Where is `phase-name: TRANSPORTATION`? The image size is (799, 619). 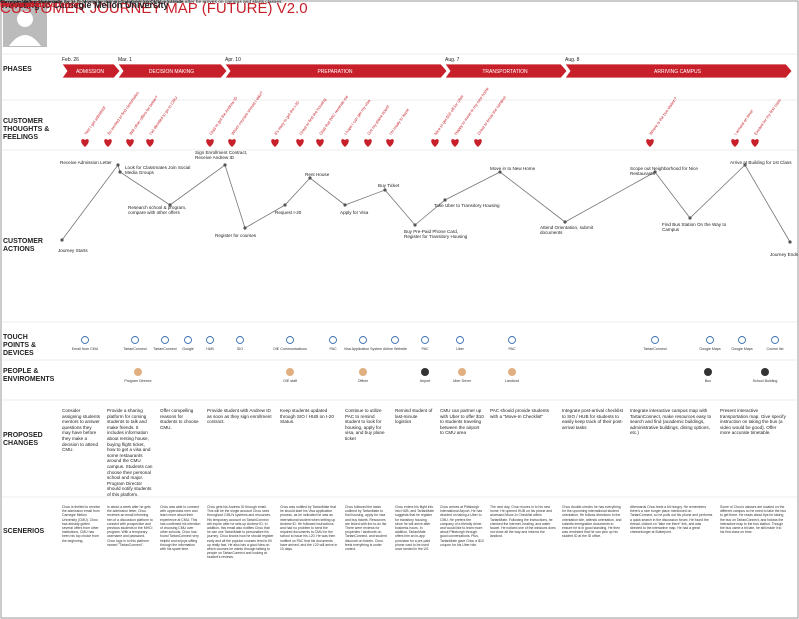
phase-name: TRANSPORTATION is located at coordinates (505, 72).